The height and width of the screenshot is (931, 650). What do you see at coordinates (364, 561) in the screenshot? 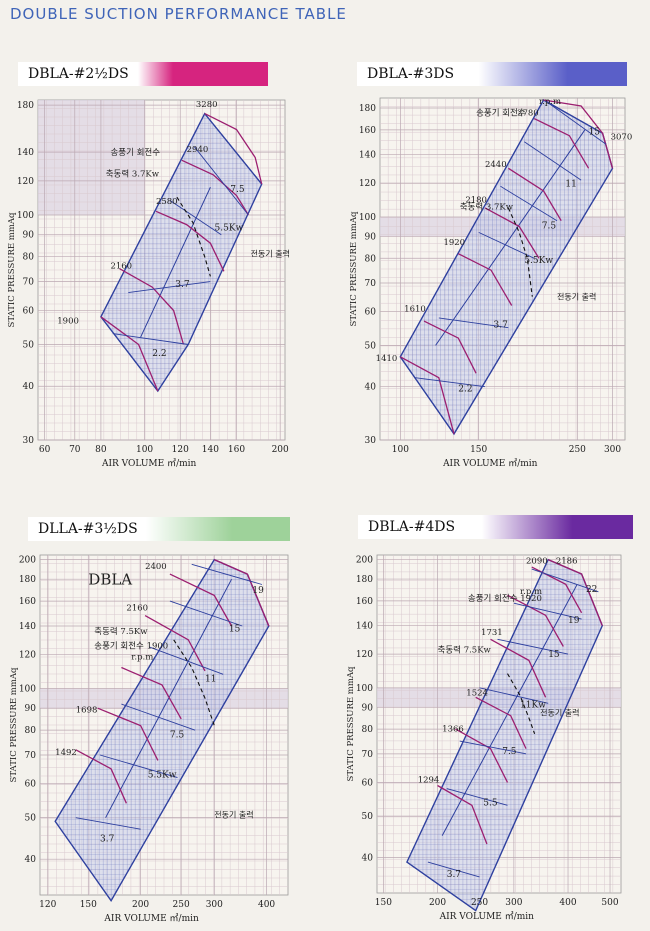
I see `y-tick-label: 200` at bounding box center [364, 561].